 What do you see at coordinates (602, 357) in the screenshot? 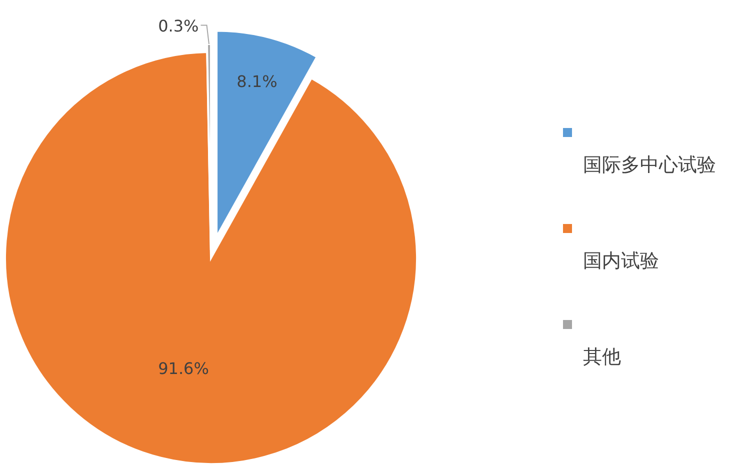
I see `legend-label: 其他` at bounding box center [602, 357].